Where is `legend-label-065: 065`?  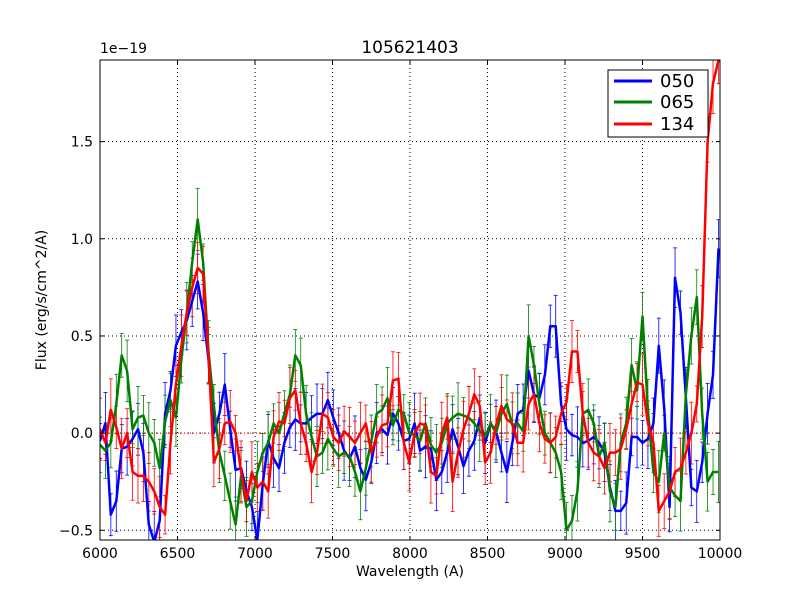
legend-label-065: 065 is located at coordinates (677, 102).